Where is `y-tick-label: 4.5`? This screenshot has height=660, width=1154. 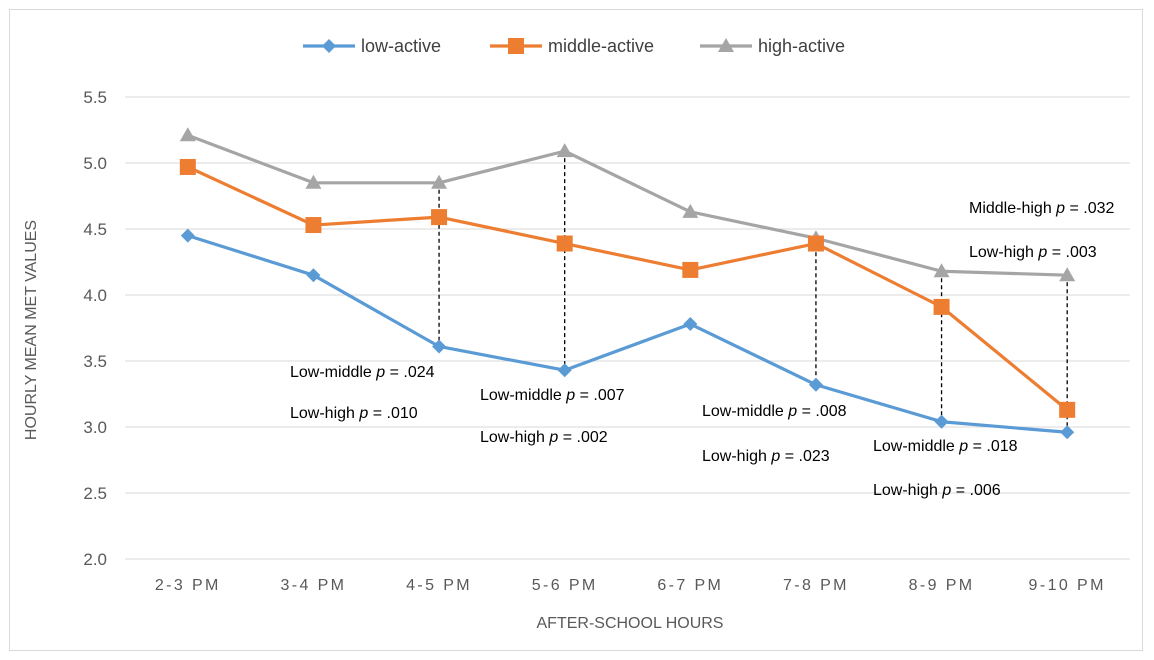 y-tick-label: 4.5 is located at coordinates (95, 229).